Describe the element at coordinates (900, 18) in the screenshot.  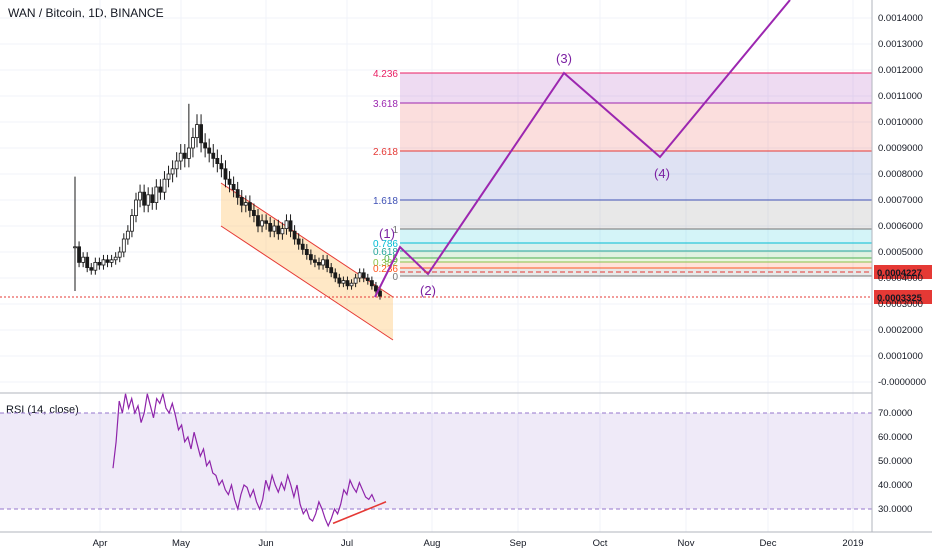
I see `price-tick: 0.0014000` at that location.